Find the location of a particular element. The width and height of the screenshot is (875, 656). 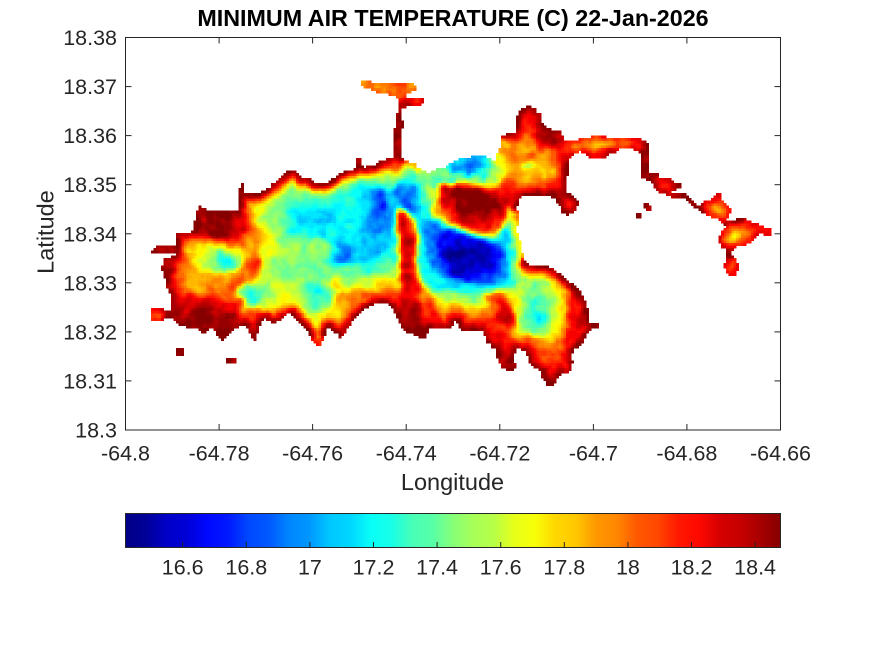

svg-text: 16.8 is located at coordinates (246, 568).